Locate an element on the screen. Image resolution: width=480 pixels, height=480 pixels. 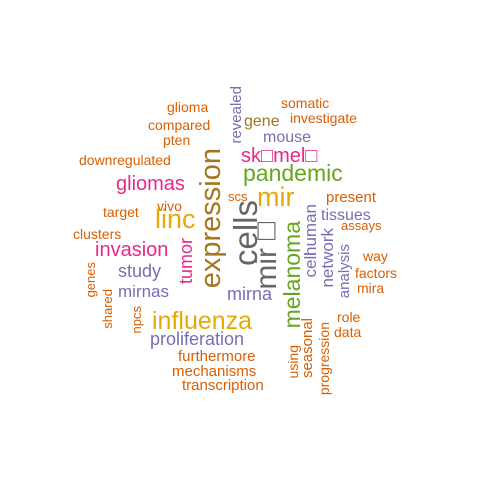
word: mirnas is located at coordinates (144, 291).